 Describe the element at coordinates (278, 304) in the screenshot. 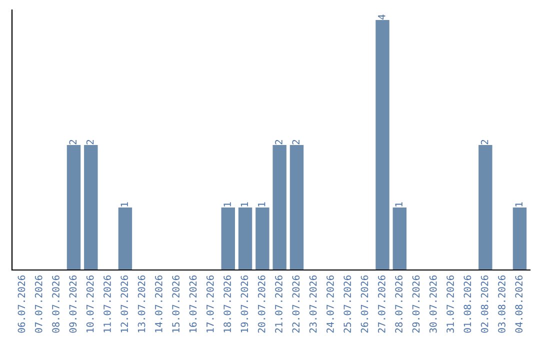

I see `x-tick-label: 21.07.2026` at that location.